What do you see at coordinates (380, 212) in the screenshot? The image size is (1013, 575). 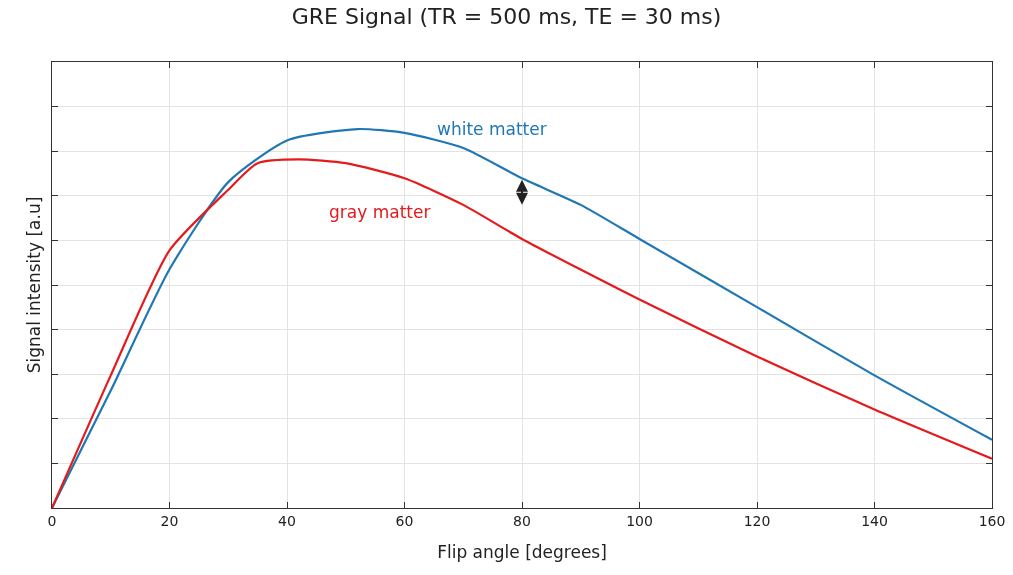 I see `series-label: gray matter` at bounding box center [380, 212].